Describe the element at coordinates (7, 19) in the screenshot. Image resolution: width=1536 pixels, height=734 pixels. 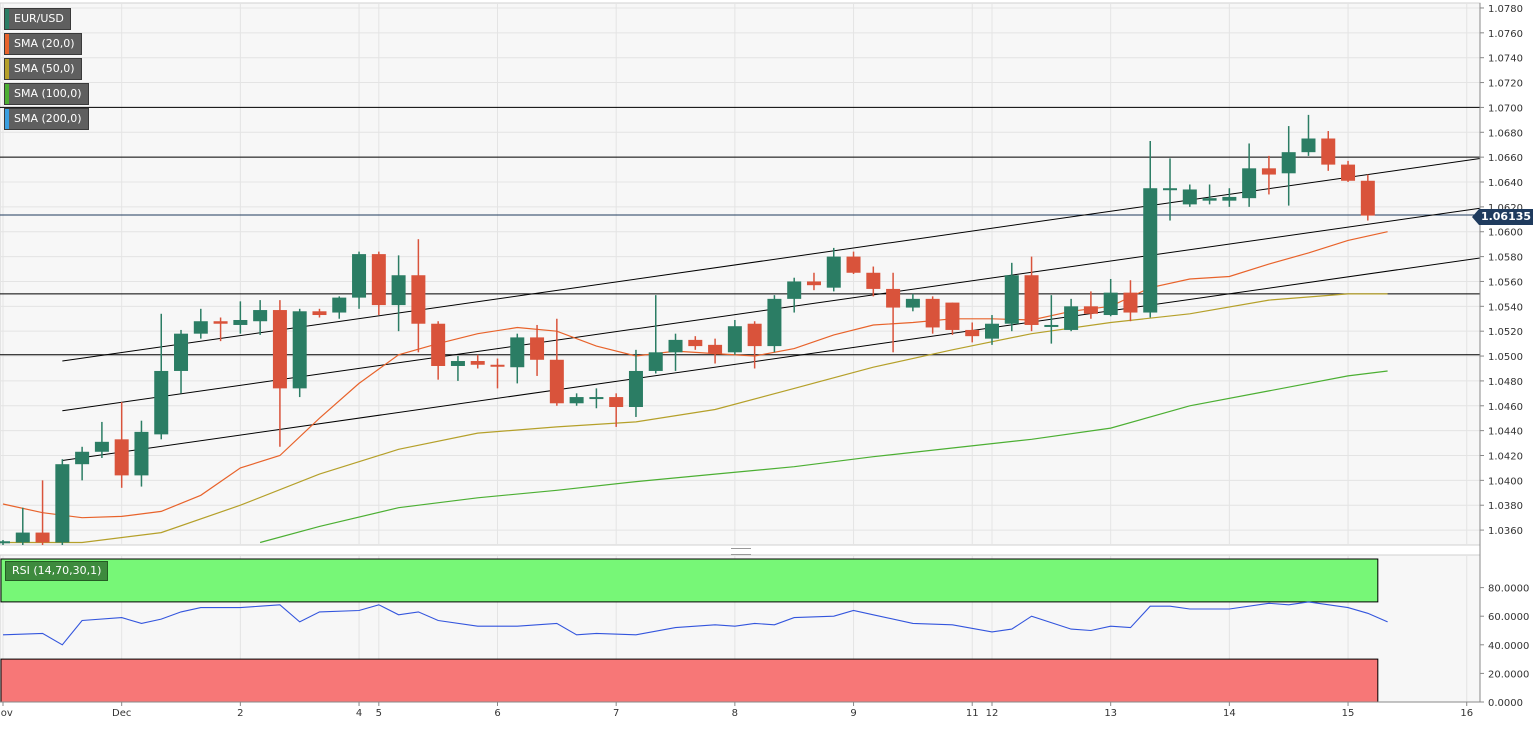
I see `symbol-swatch` at that location.